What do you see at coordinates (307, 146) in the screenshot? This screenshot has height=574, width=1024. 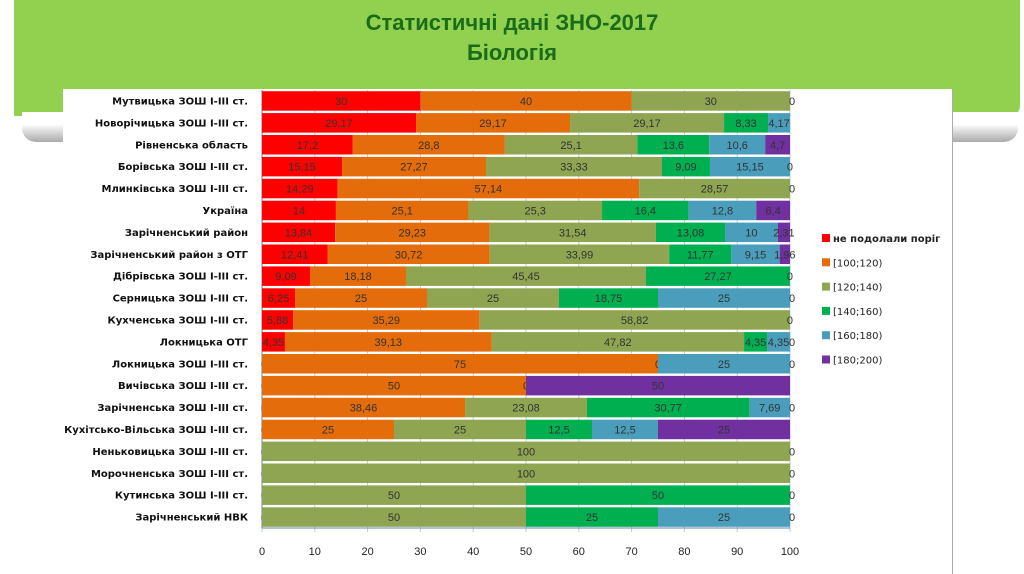 I see `data-label: 17,2` at bounding box center [307, 146].